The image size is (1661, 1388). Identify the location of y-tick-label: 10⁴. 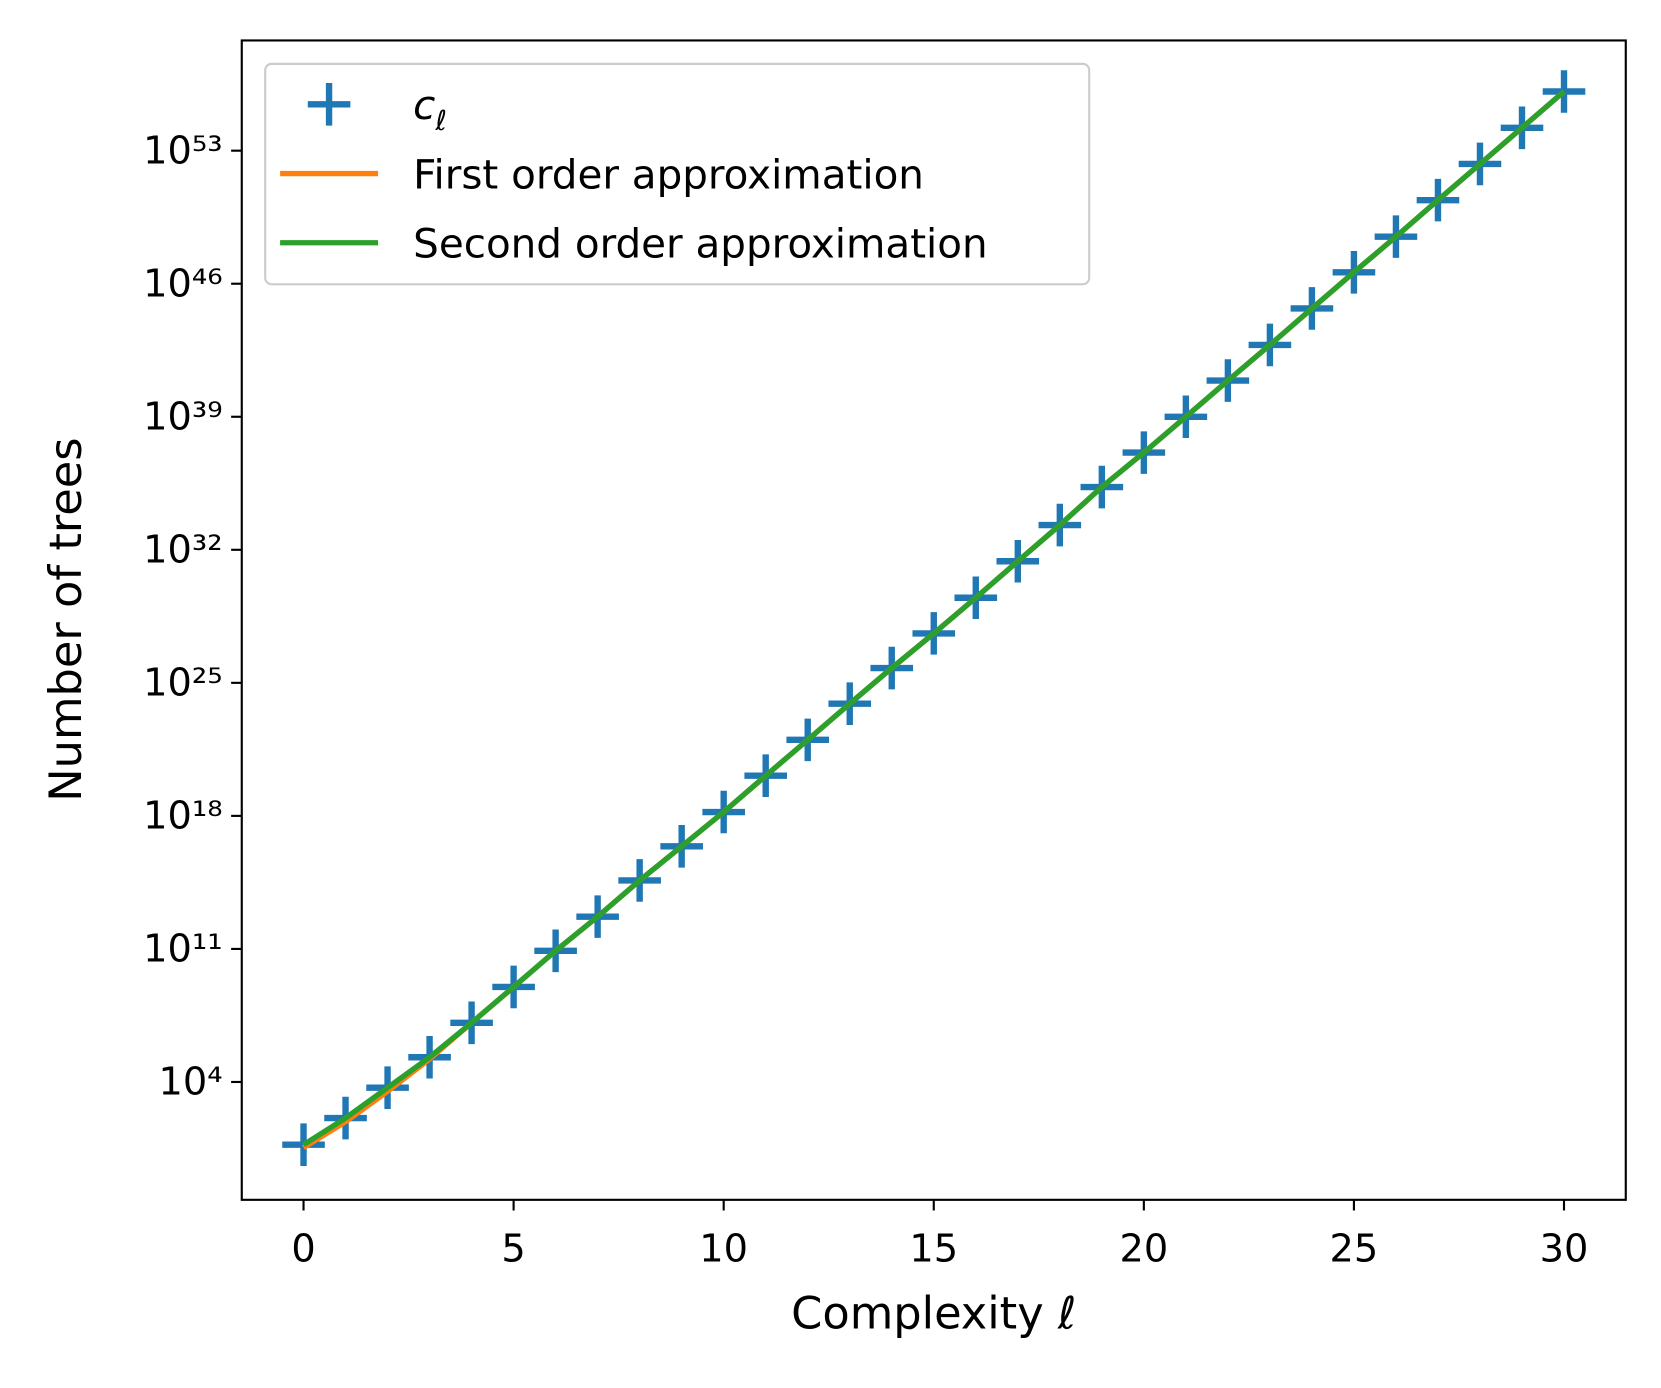
(190, 1082).